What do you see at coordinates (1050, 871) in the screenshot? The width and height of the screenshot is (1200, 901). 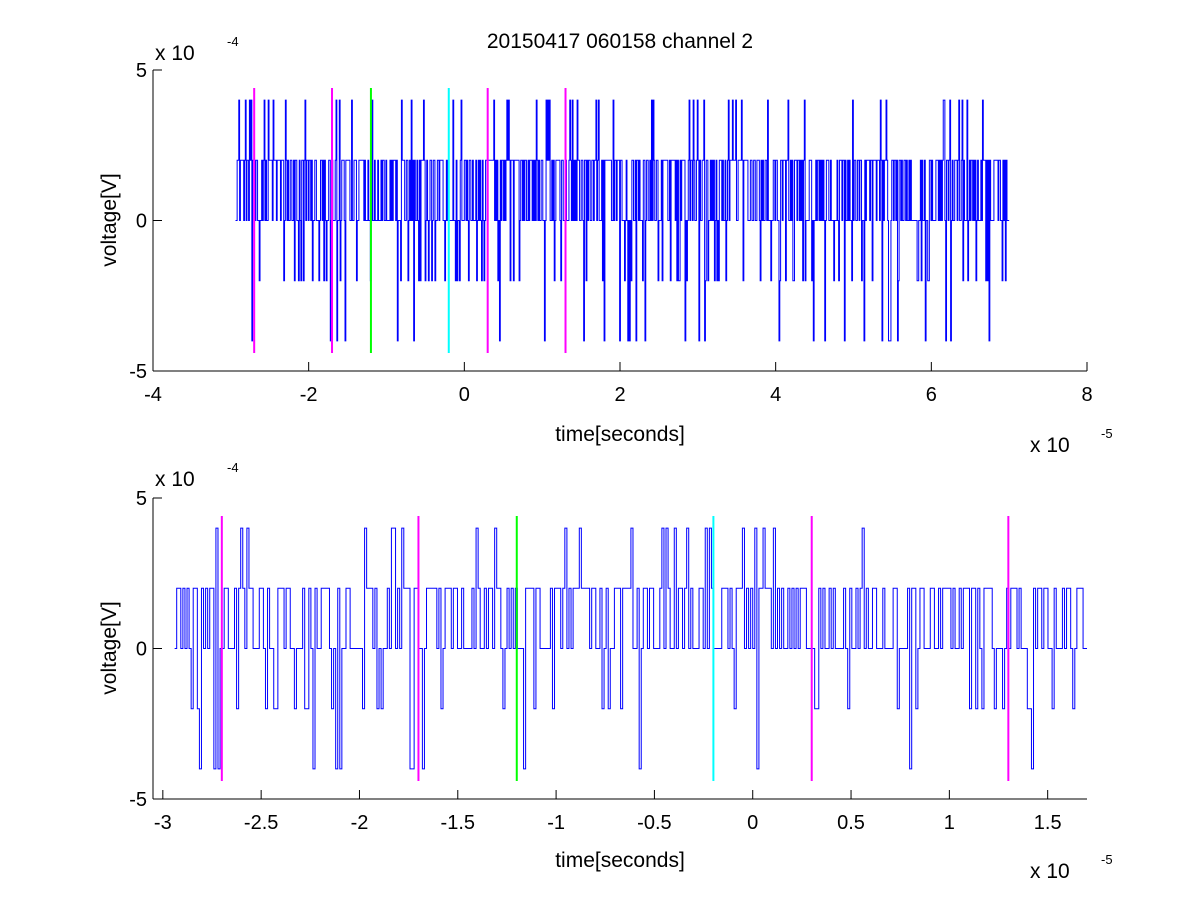 I see `bottom-x-multiplier-base: x 10` at bounding box center [1050, 871].